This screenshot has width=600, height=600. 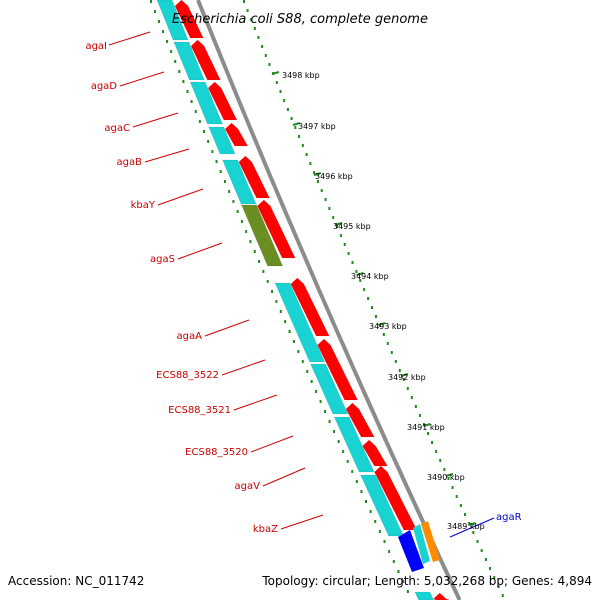 I want to click on kbp-label: 3498 kbp, so click(x=301, y=75).